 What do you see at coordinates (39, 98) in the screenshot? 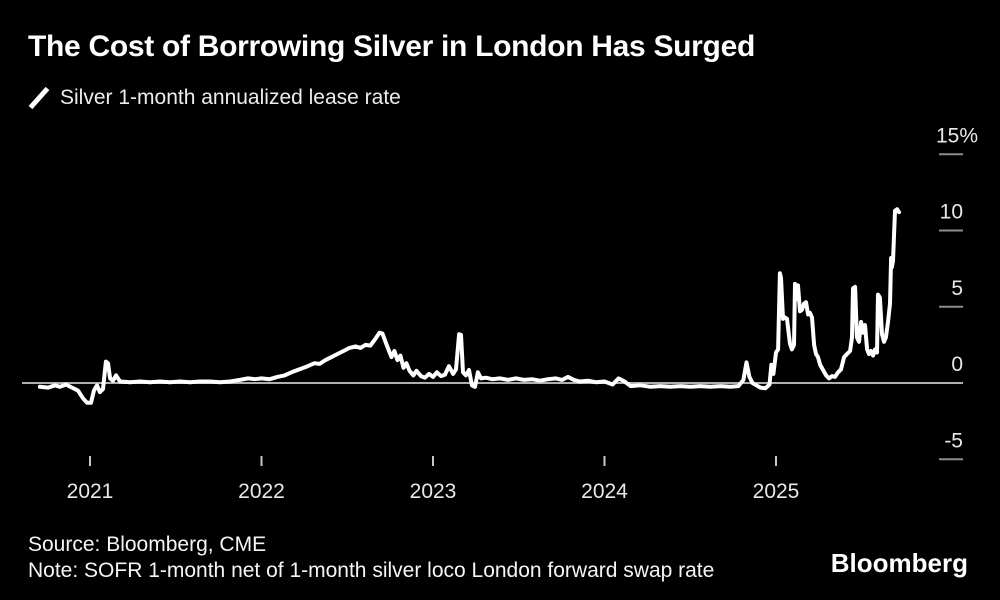
I see `series-line-marker-icon` at bounding box center [39, 98].